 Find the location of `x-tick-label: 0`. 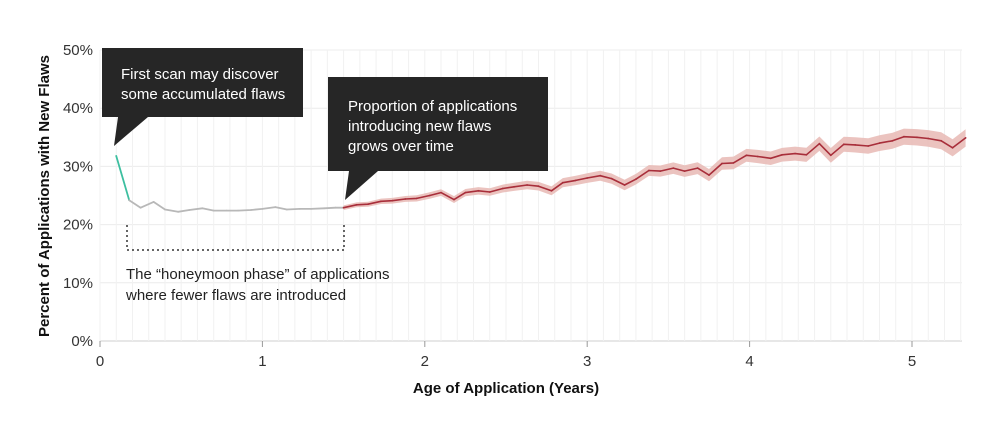

x-tick-label: 0 is located at coordinates (100, 361).